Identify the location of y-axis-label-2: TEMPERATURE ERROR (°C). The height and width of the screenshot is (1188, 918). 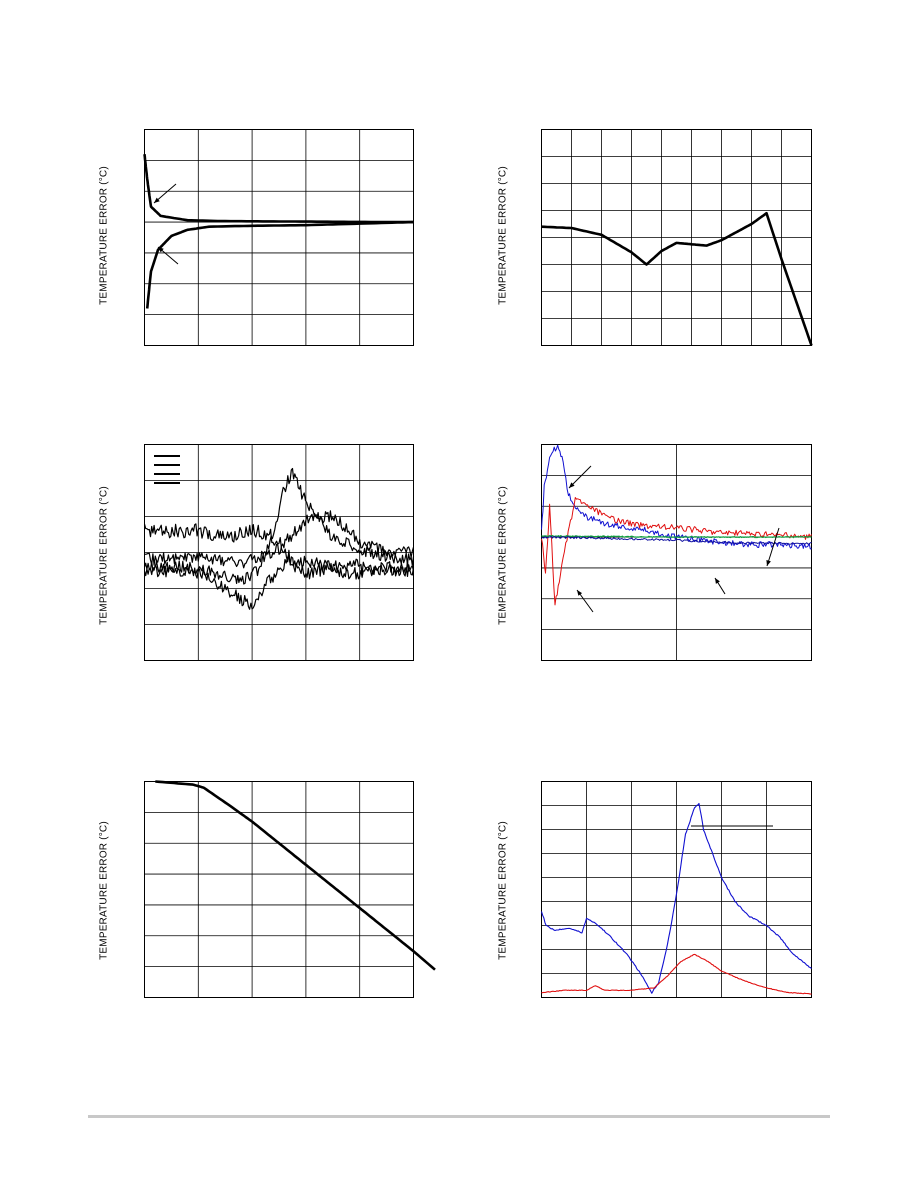
(503, 235).